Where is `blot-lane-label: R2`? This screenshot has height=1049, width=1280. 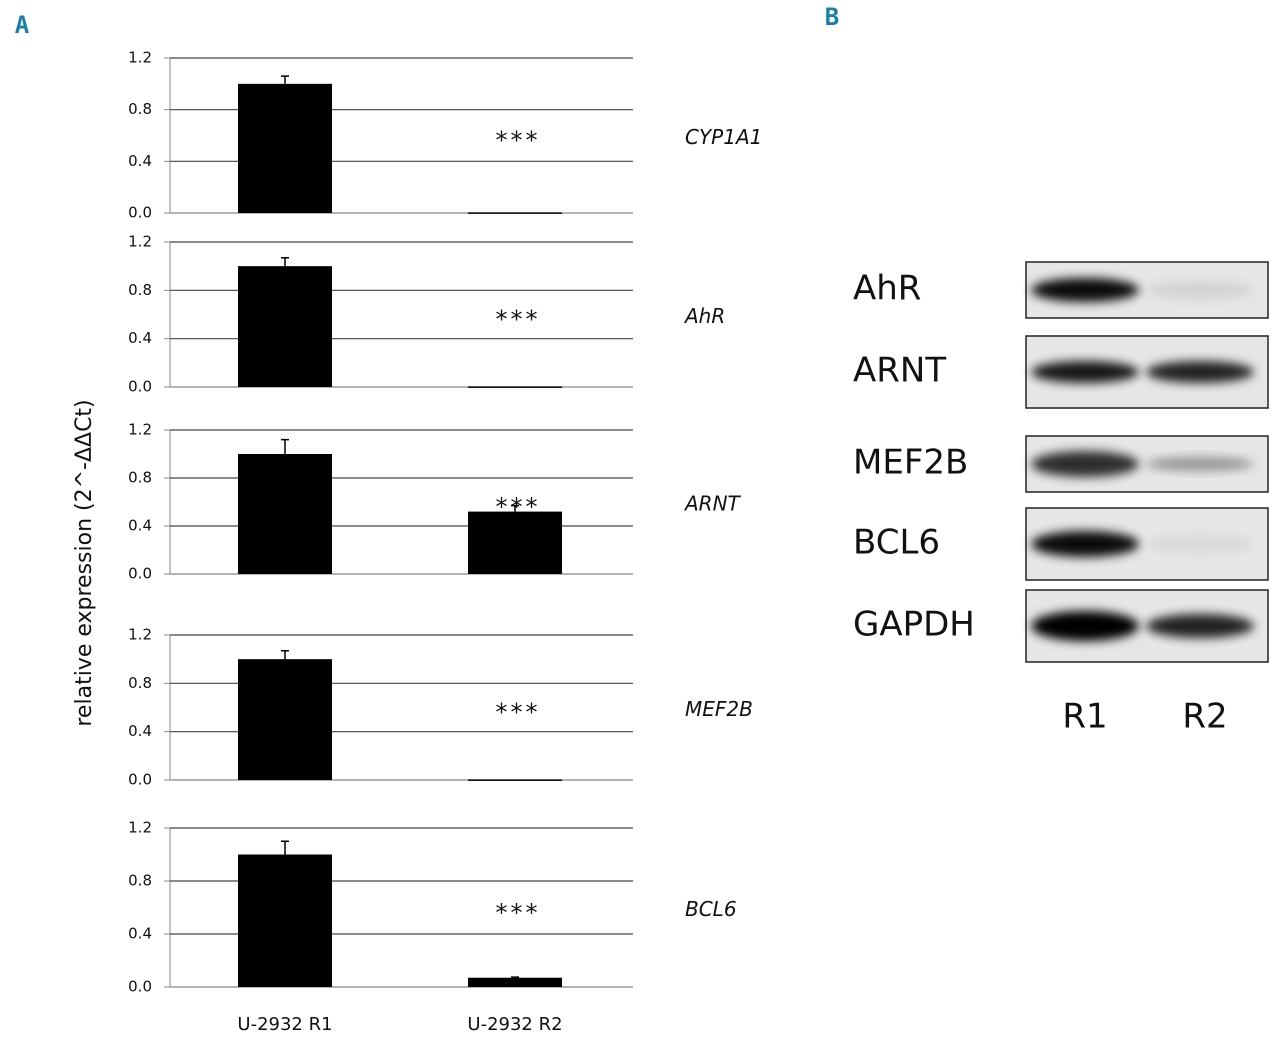
blot-lane-label: R2 is located at coordinates (1204, 717).